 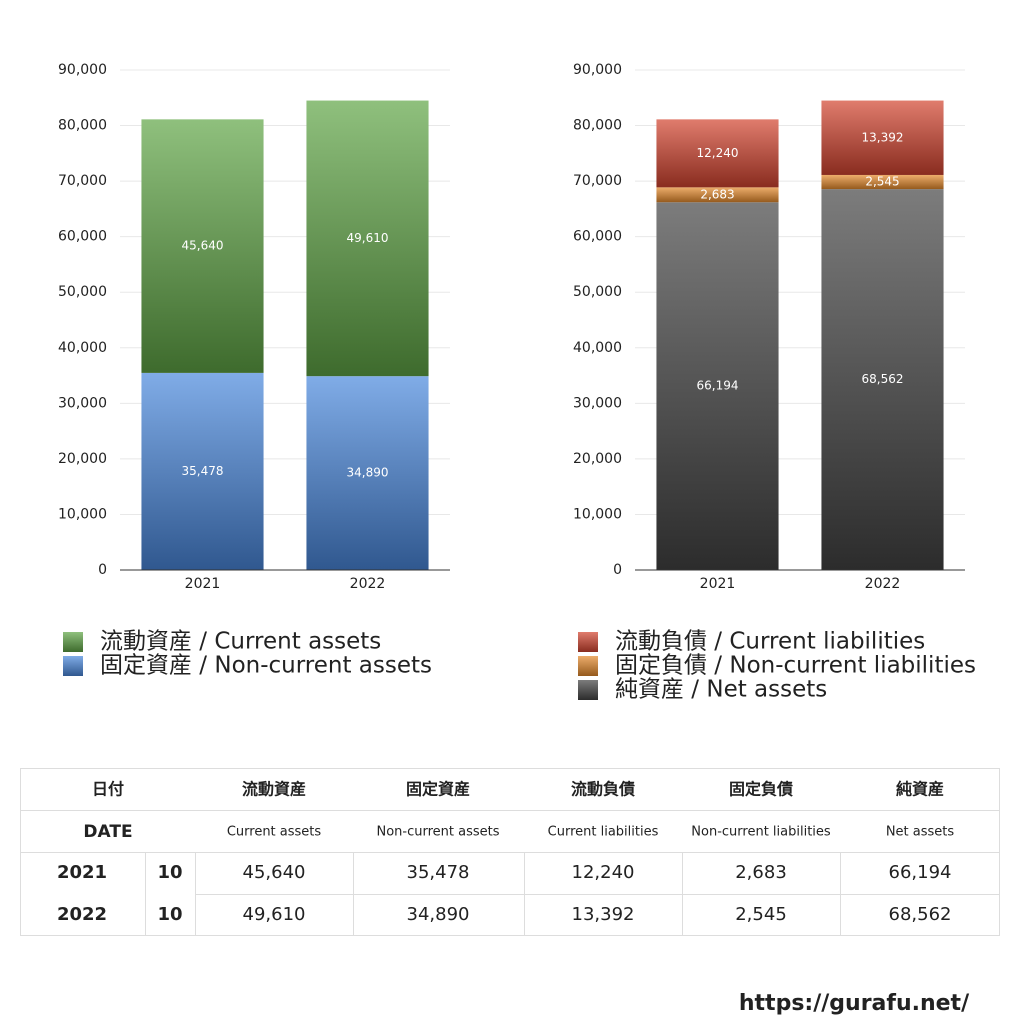 I want to click on value-label: 13,392, so click(x=883, y=137).